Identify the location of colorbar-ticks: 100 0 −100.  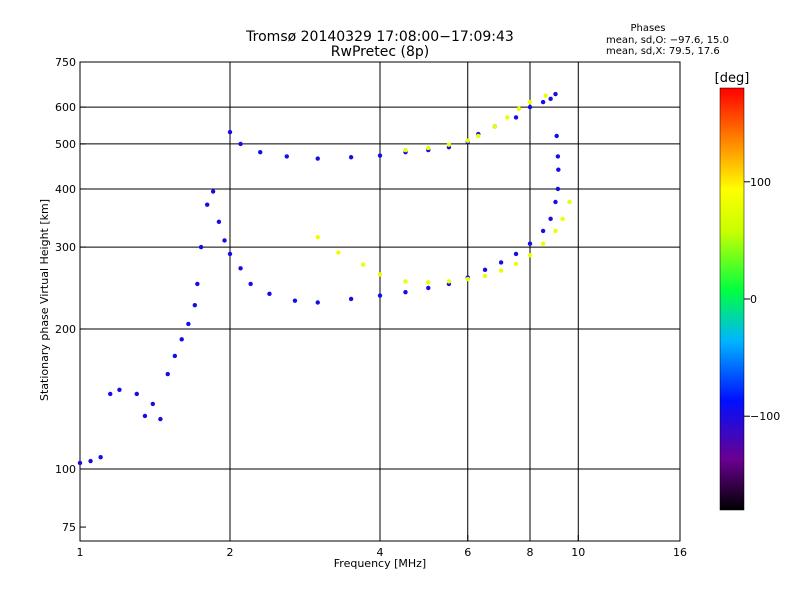
(762, 299).